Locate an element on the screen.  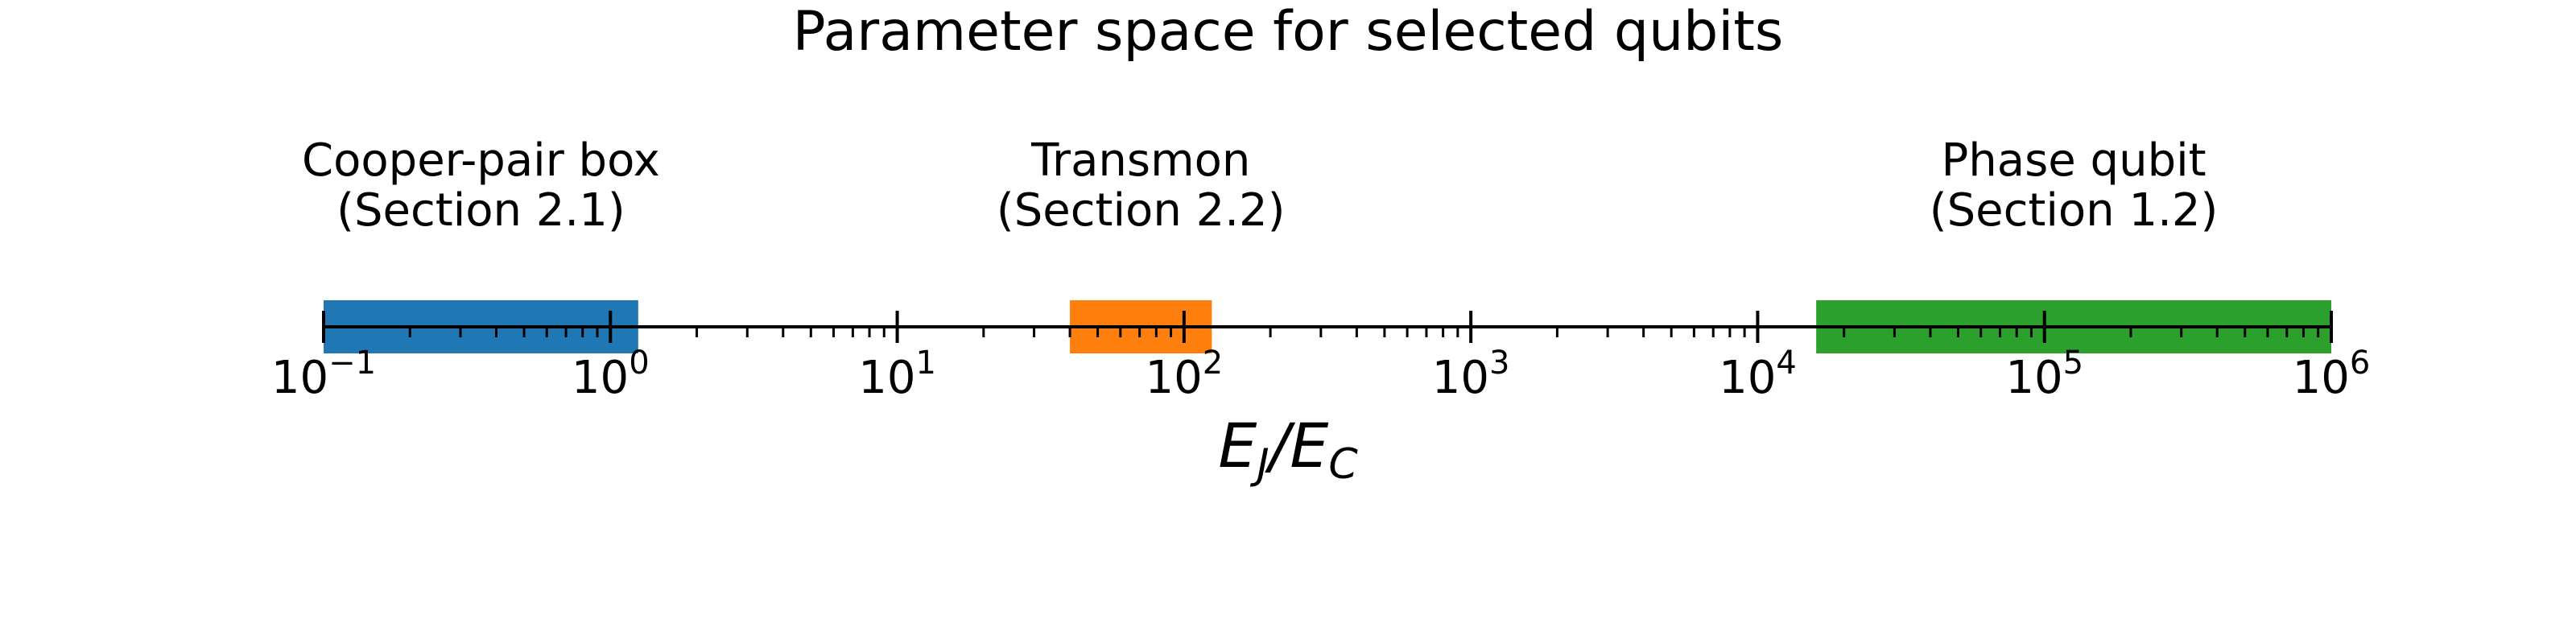
range-section-1: (Section 2.2) is located at coordinates (1141, 211).